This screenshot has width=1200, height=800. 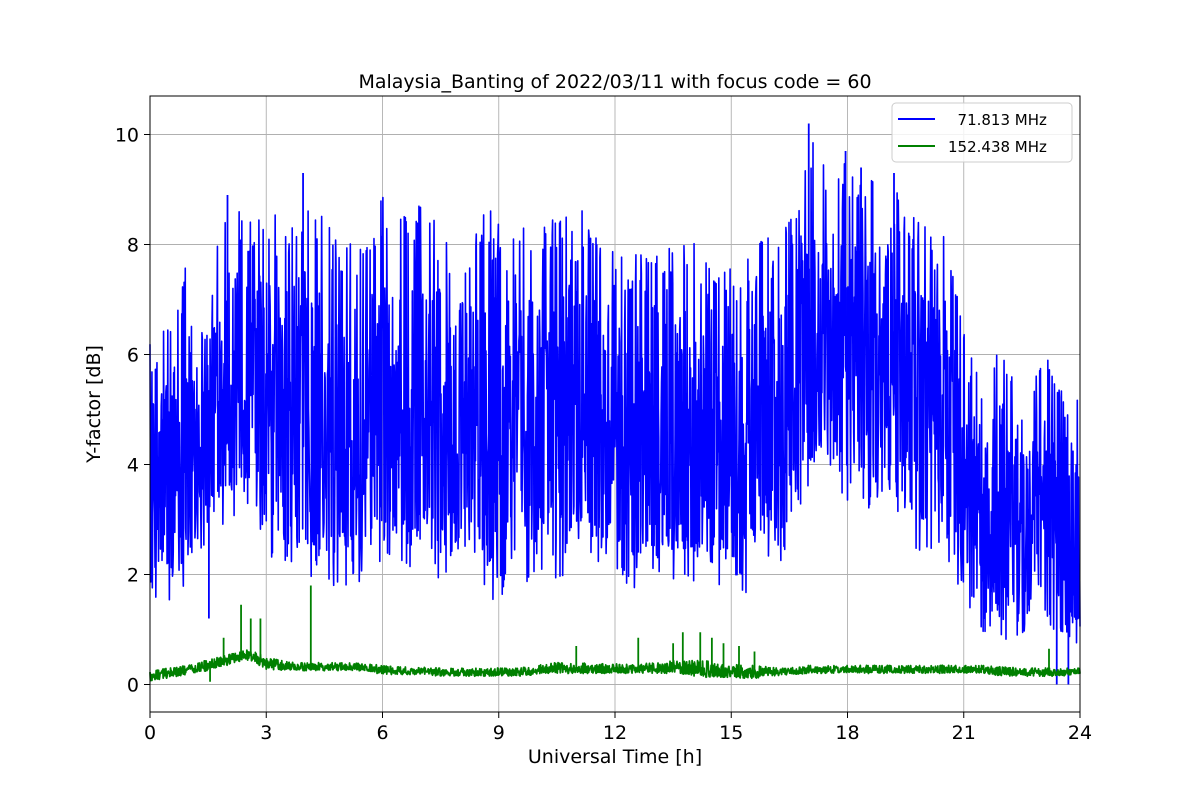 I want to click on x-tick-label: 21, so click(x=964, y=733).